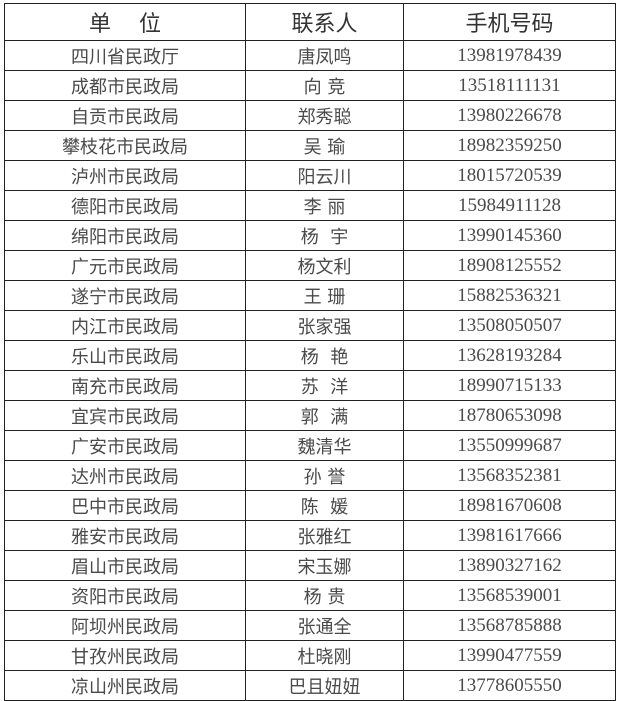 The height and width of the screenshot is (701, 621). Describe the element at coordinates (509, 535) in the screenshot. I see `phone-cell: 13981617666` at that location.